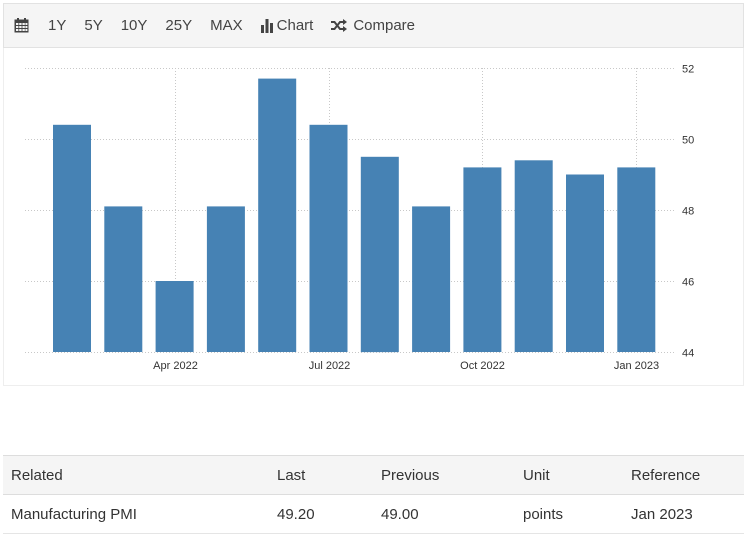 This screenshot has width=744, height=534. Describe the element at coordinates (569, 475) in the screenshot. I see `col-unit-header: Unit` at that location.